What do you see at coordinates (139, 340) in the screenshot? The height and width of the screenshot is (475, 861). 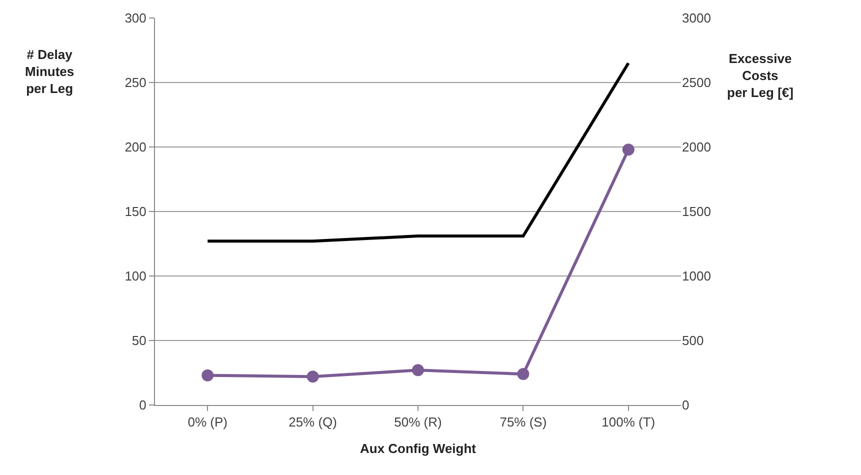 I see `y-tick-label: 50` at bounding box center [139, 340].